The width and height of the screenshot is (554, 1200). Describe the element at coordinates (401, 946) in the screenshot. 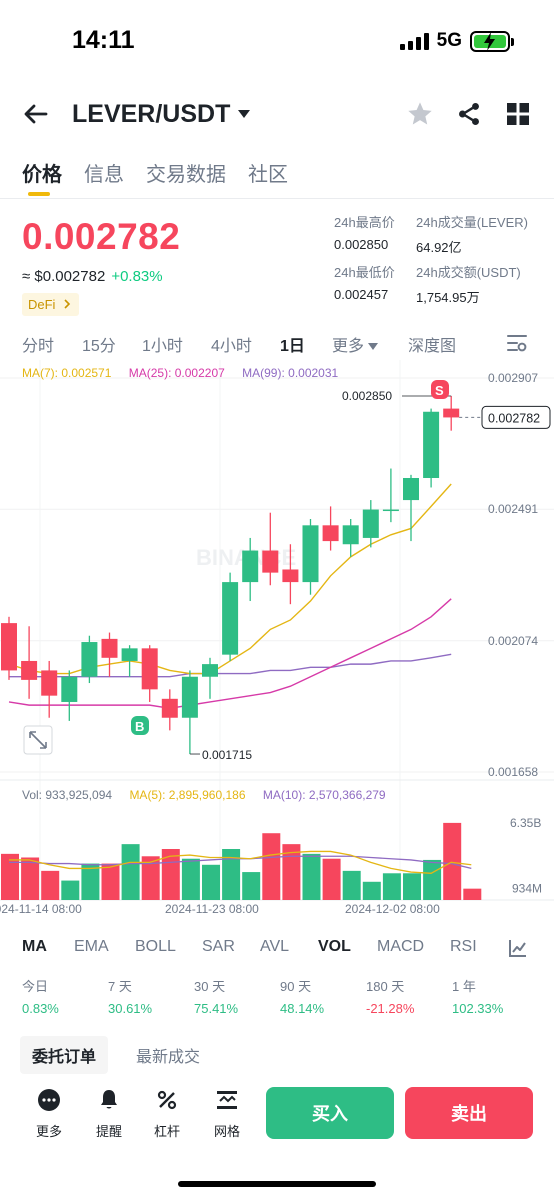

I see `indicator-macd: MACD` at that location.